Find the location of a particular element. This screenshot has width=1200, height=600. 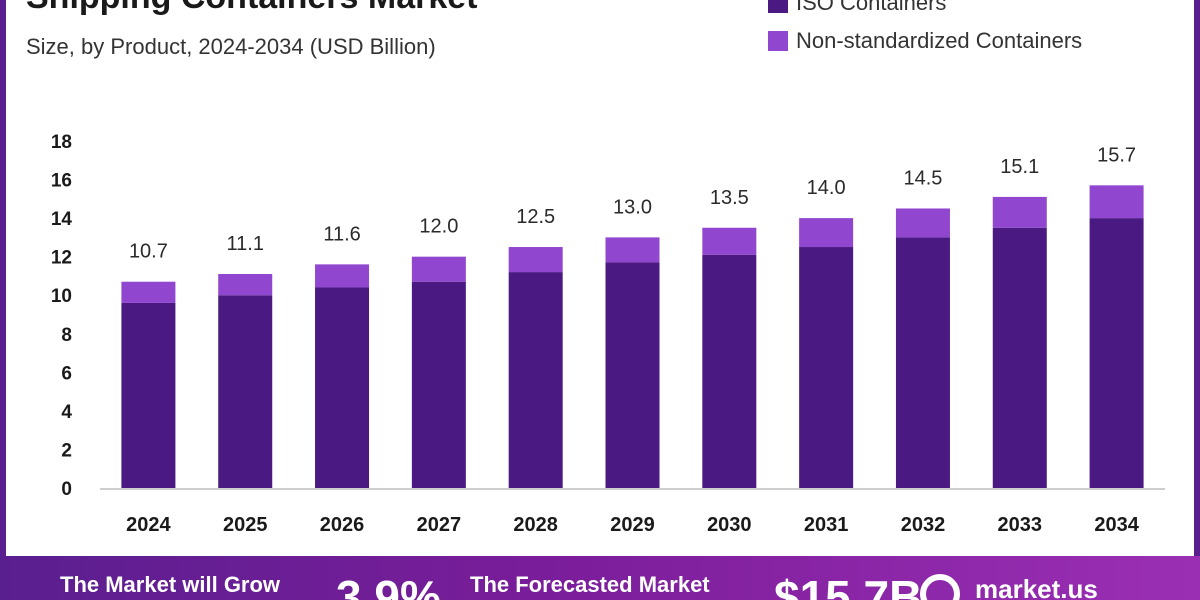

legend-label-iso: ISO Containers is located at coordinates (871, 7).